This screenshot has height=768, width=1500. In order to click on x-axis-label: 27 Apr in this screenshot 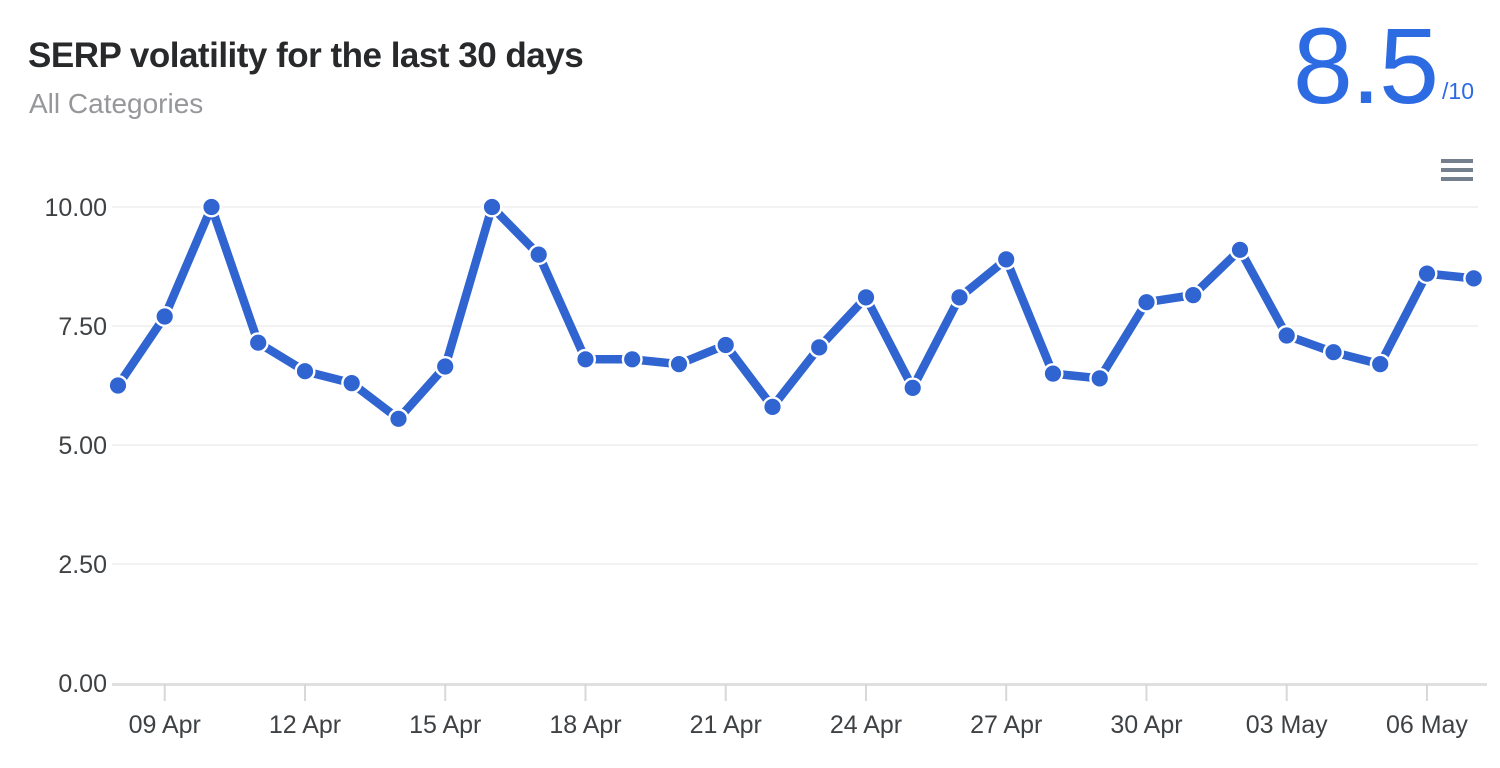, I will do `click(1006, 725)`.